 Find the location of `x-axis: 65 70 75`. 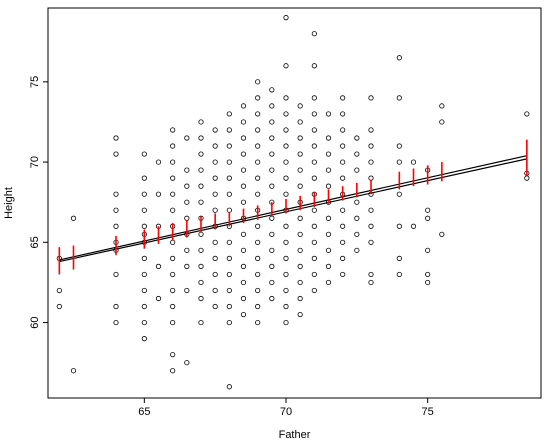

x-axis: 65 70 75 is located at coordinates (286, 408).